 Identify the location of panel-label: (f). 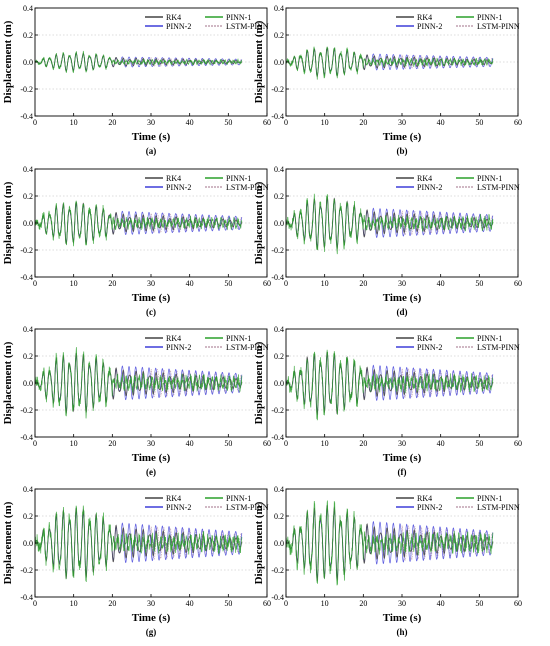
(402, 472).